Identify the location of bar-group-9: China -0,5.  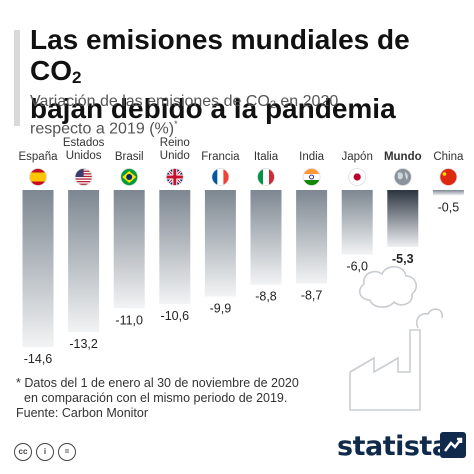
(448, 182).